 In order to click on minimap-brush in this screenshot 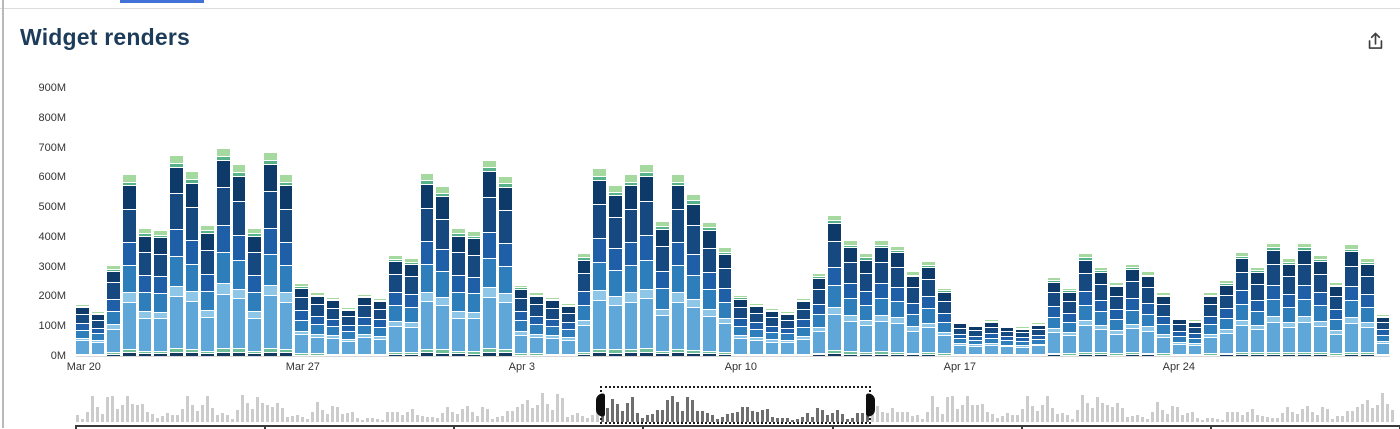, I will do `click(736, 405)`.